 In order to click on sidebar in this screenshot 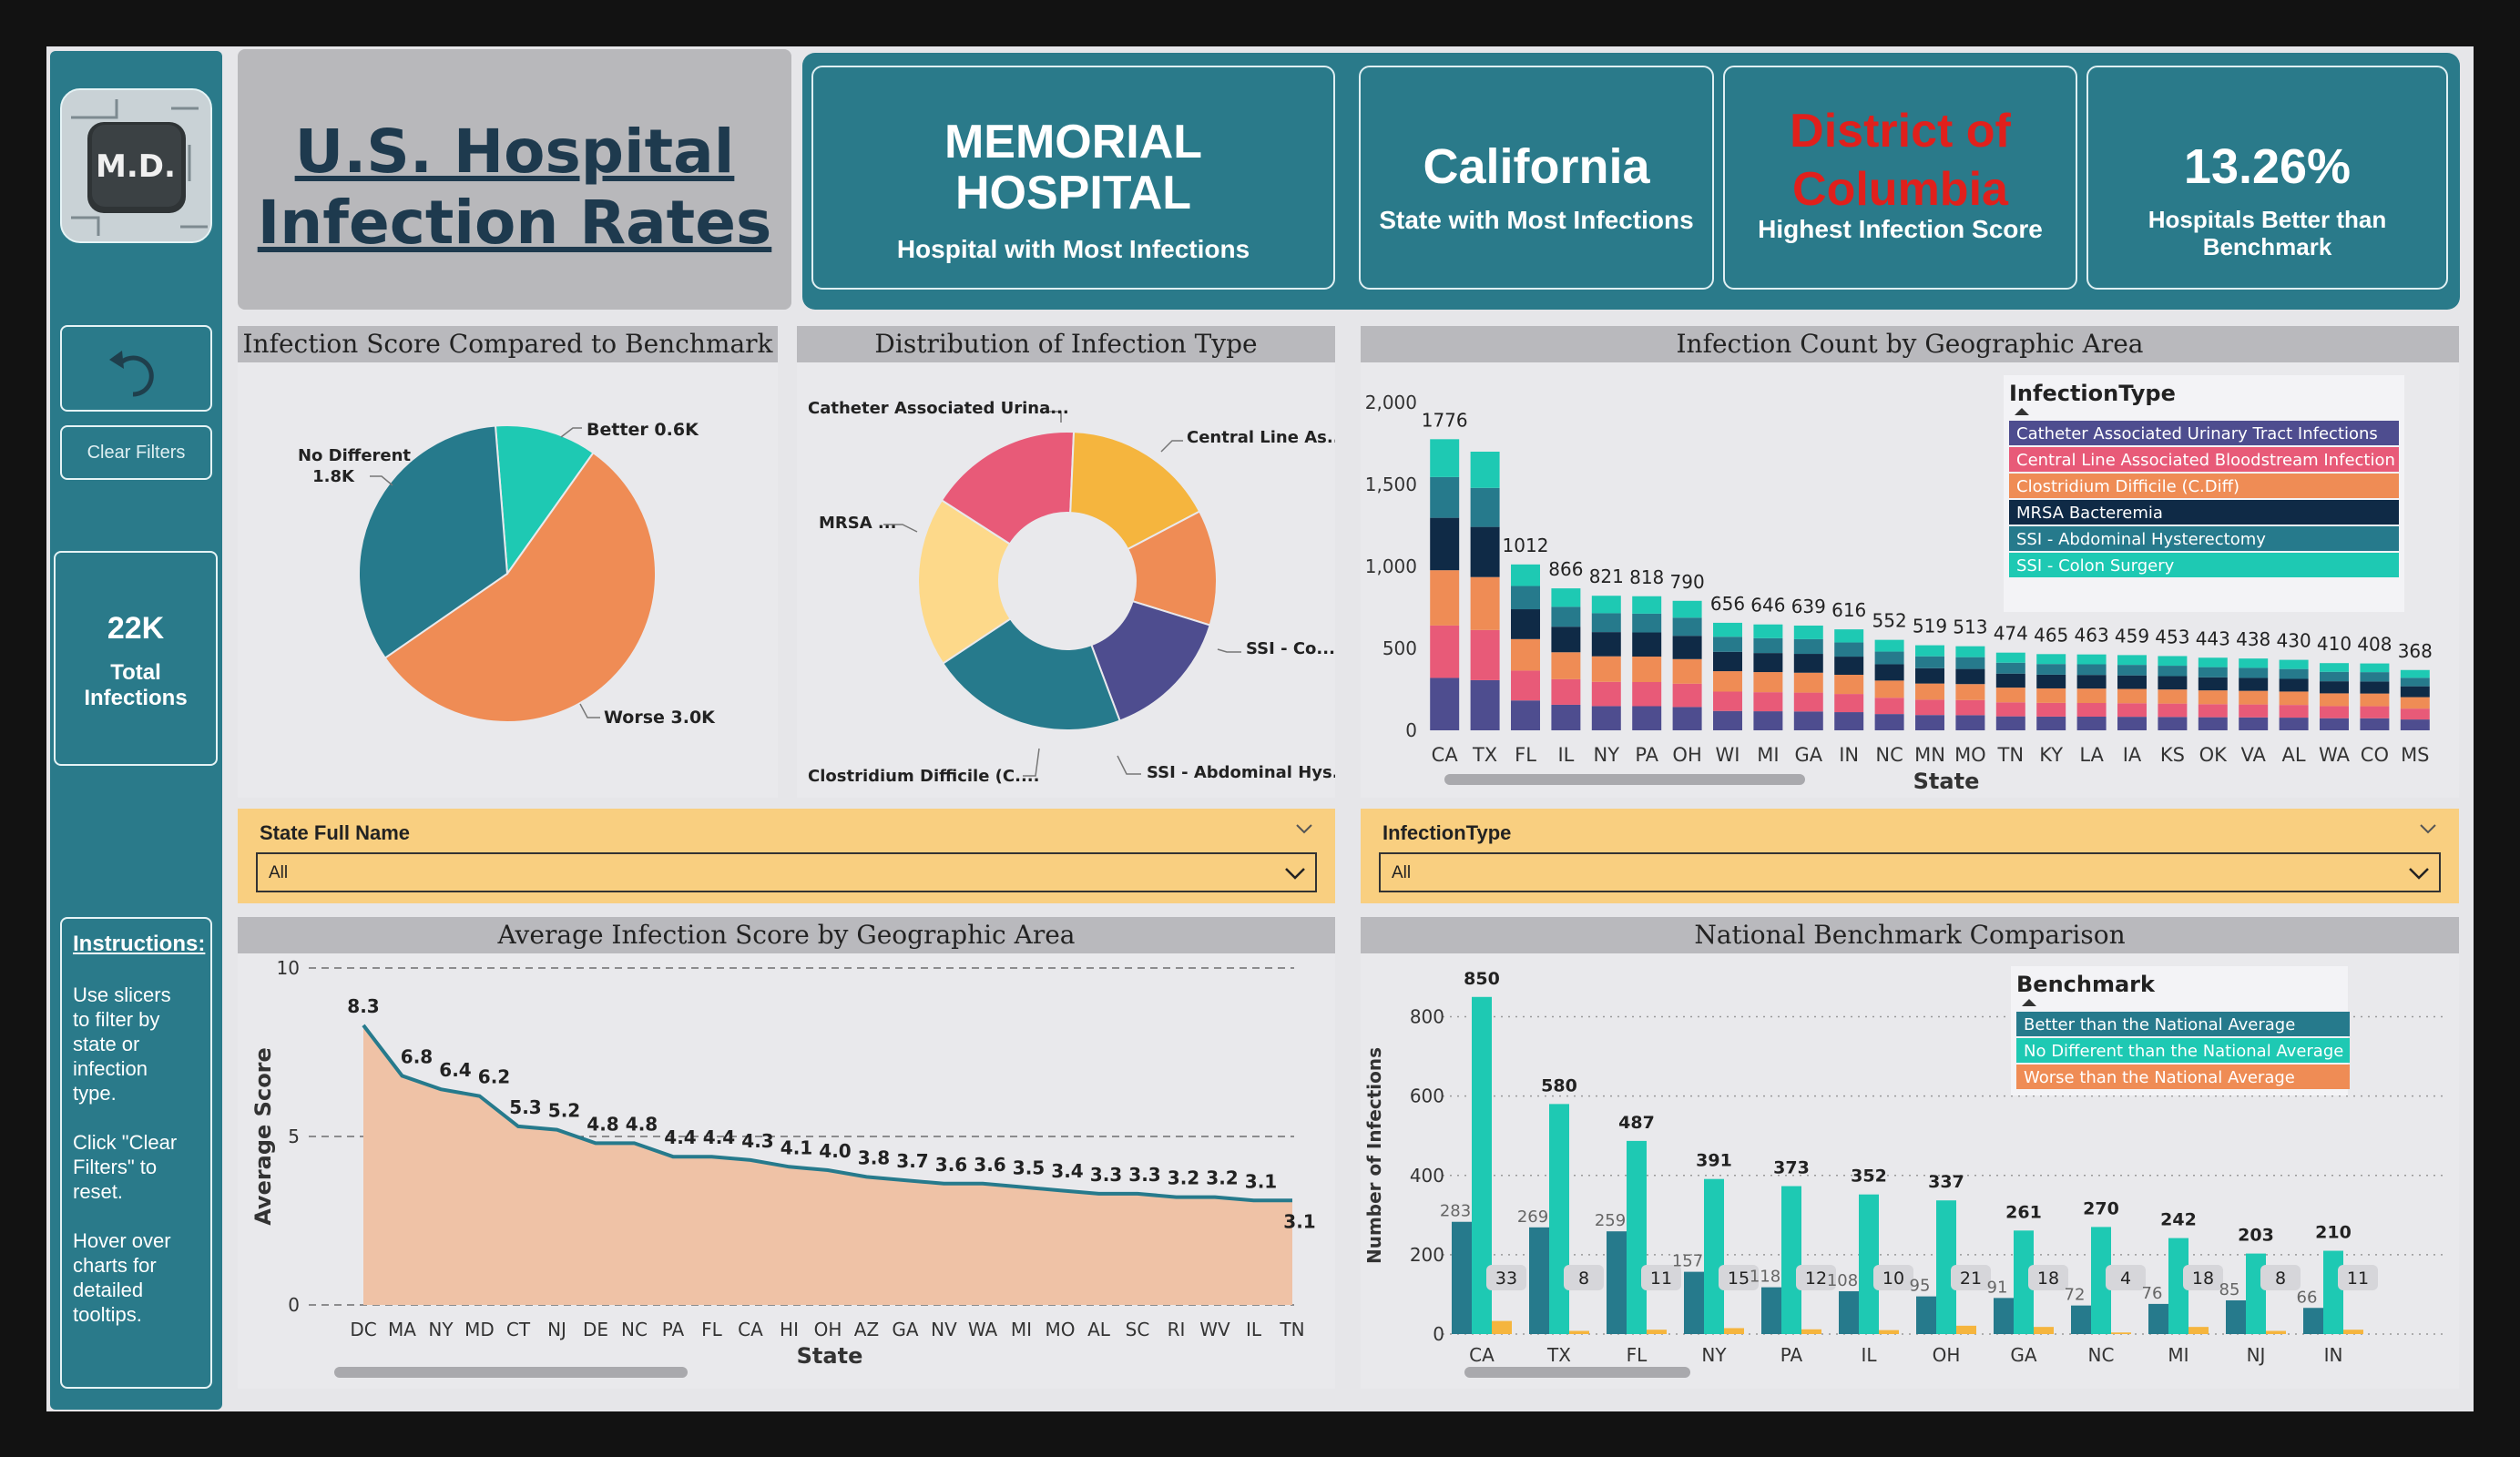, I will do `click(136, 730)`.